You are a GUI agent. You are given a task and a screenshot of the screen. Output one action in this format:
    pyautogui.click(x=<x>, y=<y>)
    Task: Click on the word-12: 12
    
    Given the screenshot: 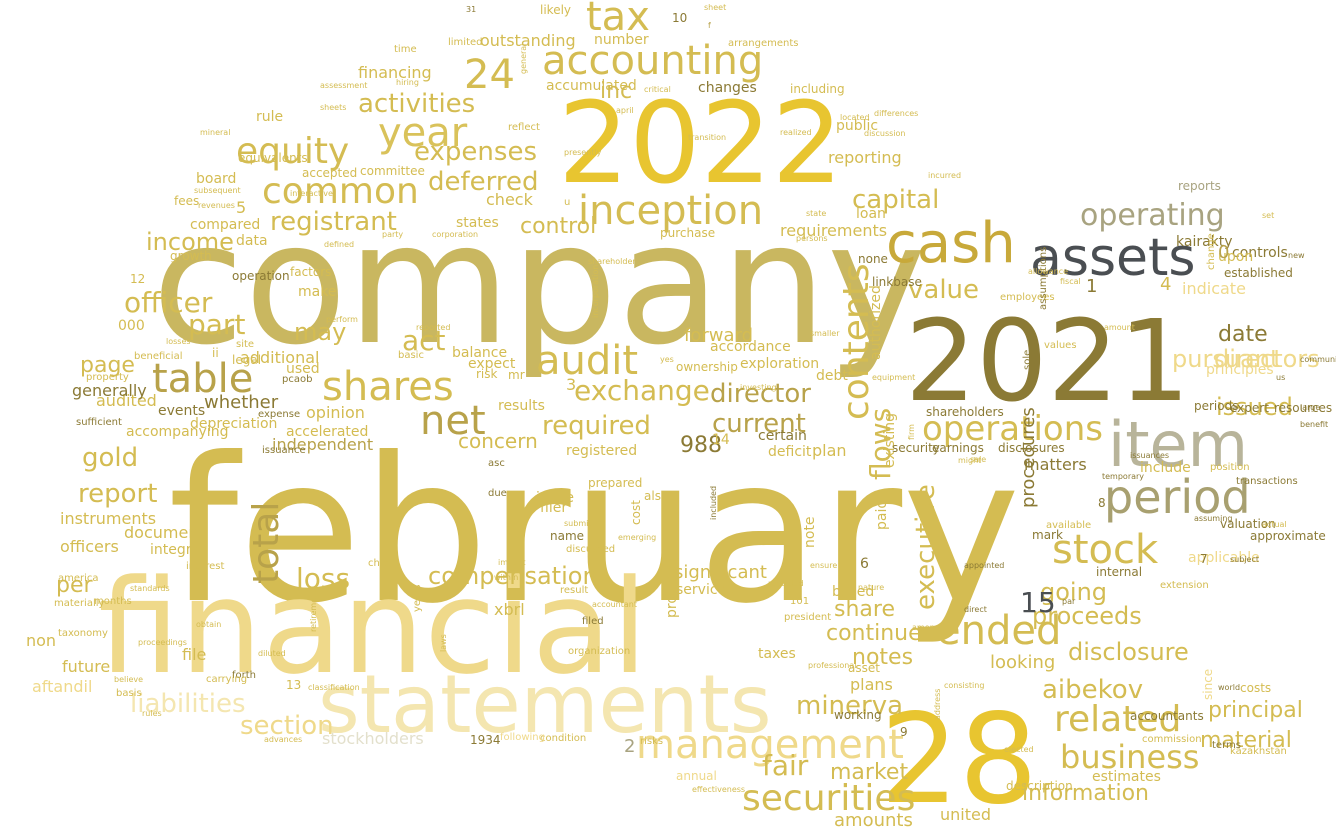 What is the action you would take?
    pyautogui.click(x=137, y=279)
    